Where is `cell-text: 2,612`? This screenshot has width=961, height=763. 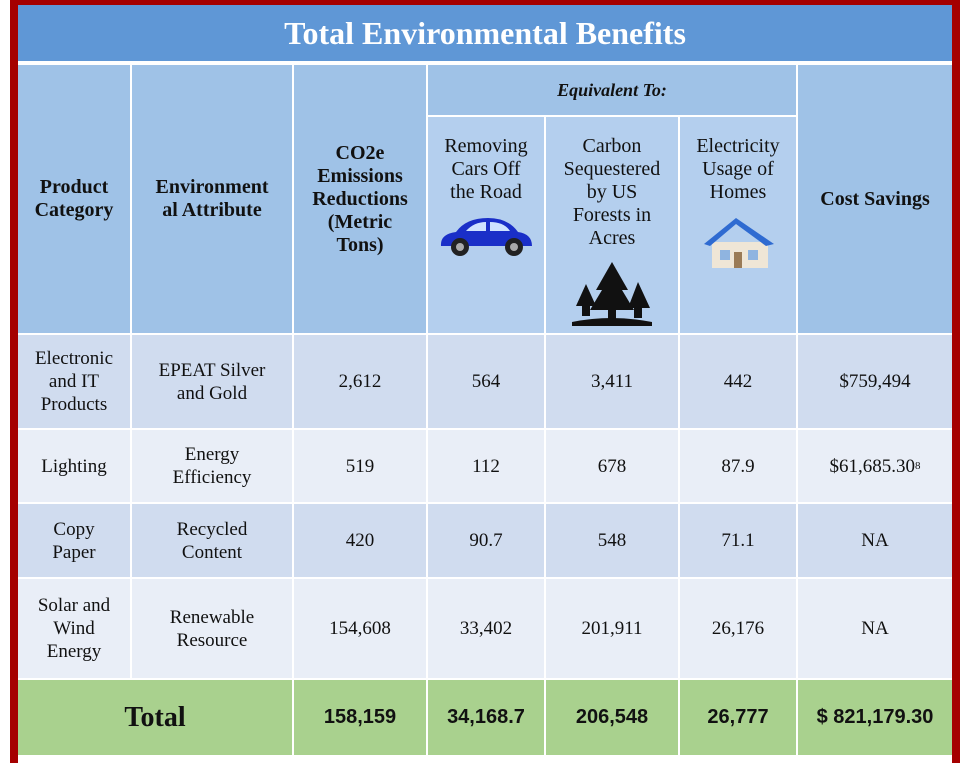 cell-text: 2,612 is located at coordinates (360, 381).